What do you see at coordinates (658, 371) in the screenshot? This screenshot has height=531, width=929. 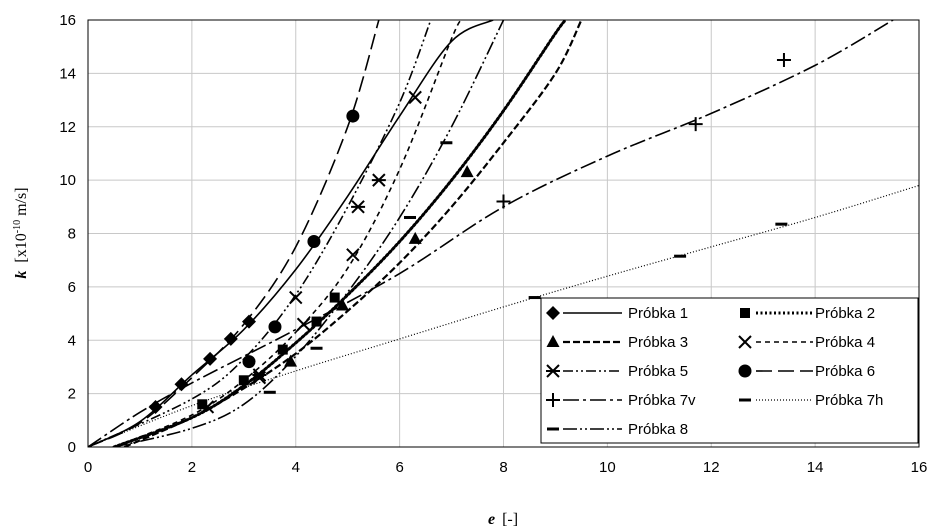 I see `legend-label: Próbka 5` at bounding box center [658, 371].